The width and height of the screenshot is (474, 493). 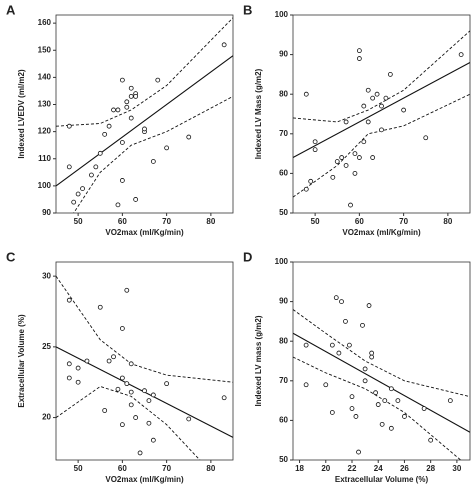 What do you see at coordinates (382, 479) in the screenshot?
I see `x-axis-label: Extracellular Volume (%)` at bounding box center [382, 479].